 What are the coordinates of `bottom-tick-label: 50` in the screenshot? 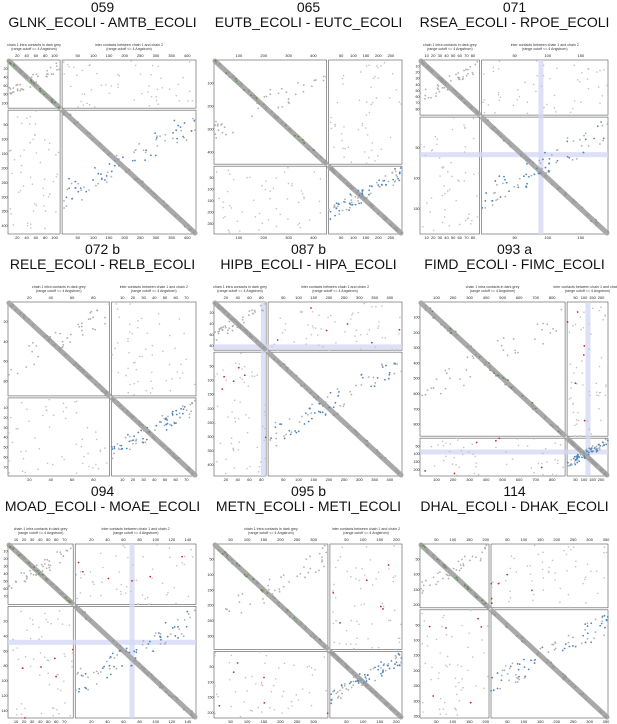 It's located at (514, 237).